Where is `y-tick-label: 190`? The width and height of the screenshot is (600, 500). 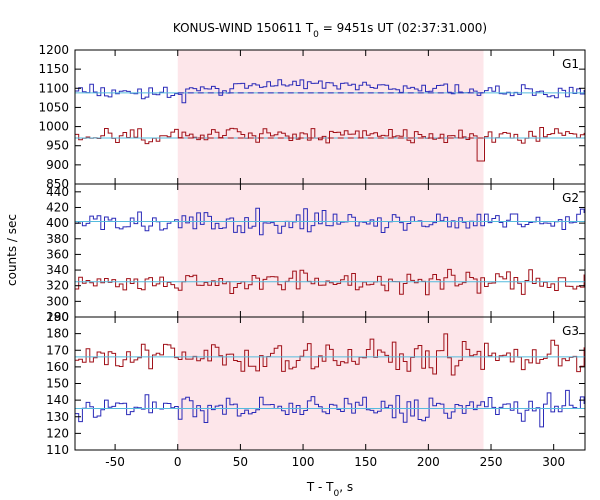
y-tick-label: 190 is located at coordinates (57, 317).